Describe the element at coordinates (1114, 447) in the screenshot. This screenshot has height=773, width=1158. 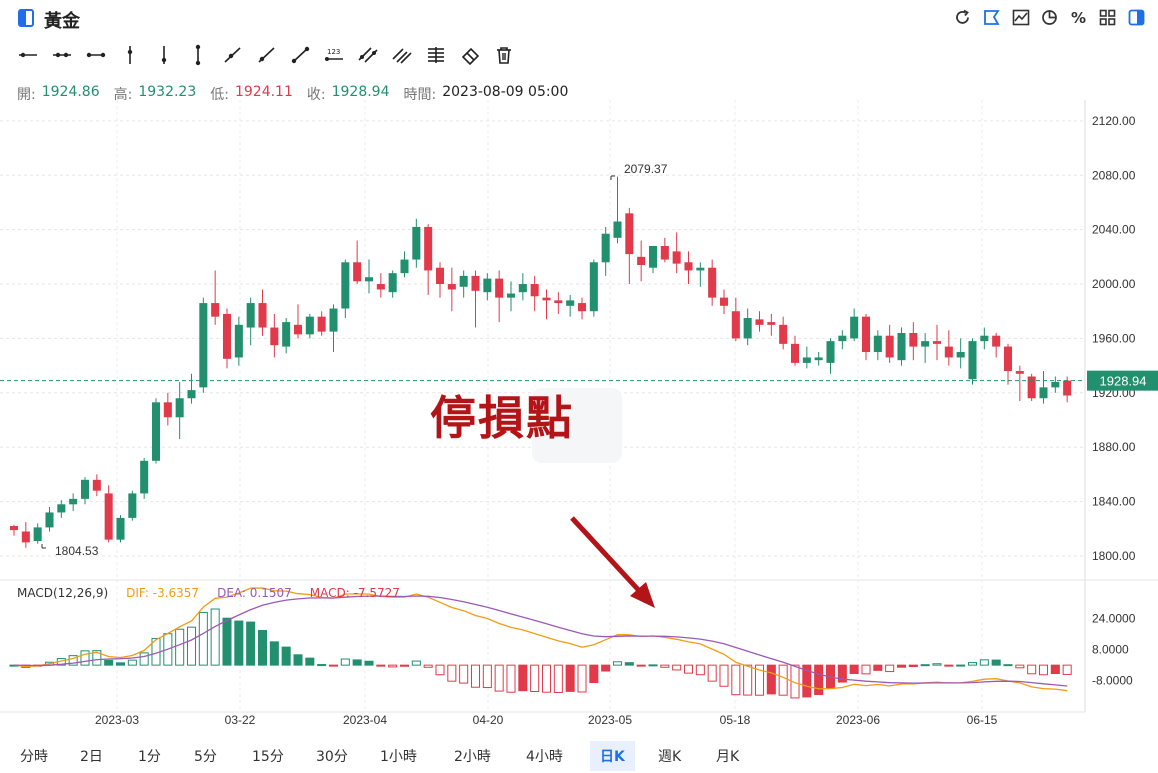
I see `price-tick-label: 1880.00` at that location.